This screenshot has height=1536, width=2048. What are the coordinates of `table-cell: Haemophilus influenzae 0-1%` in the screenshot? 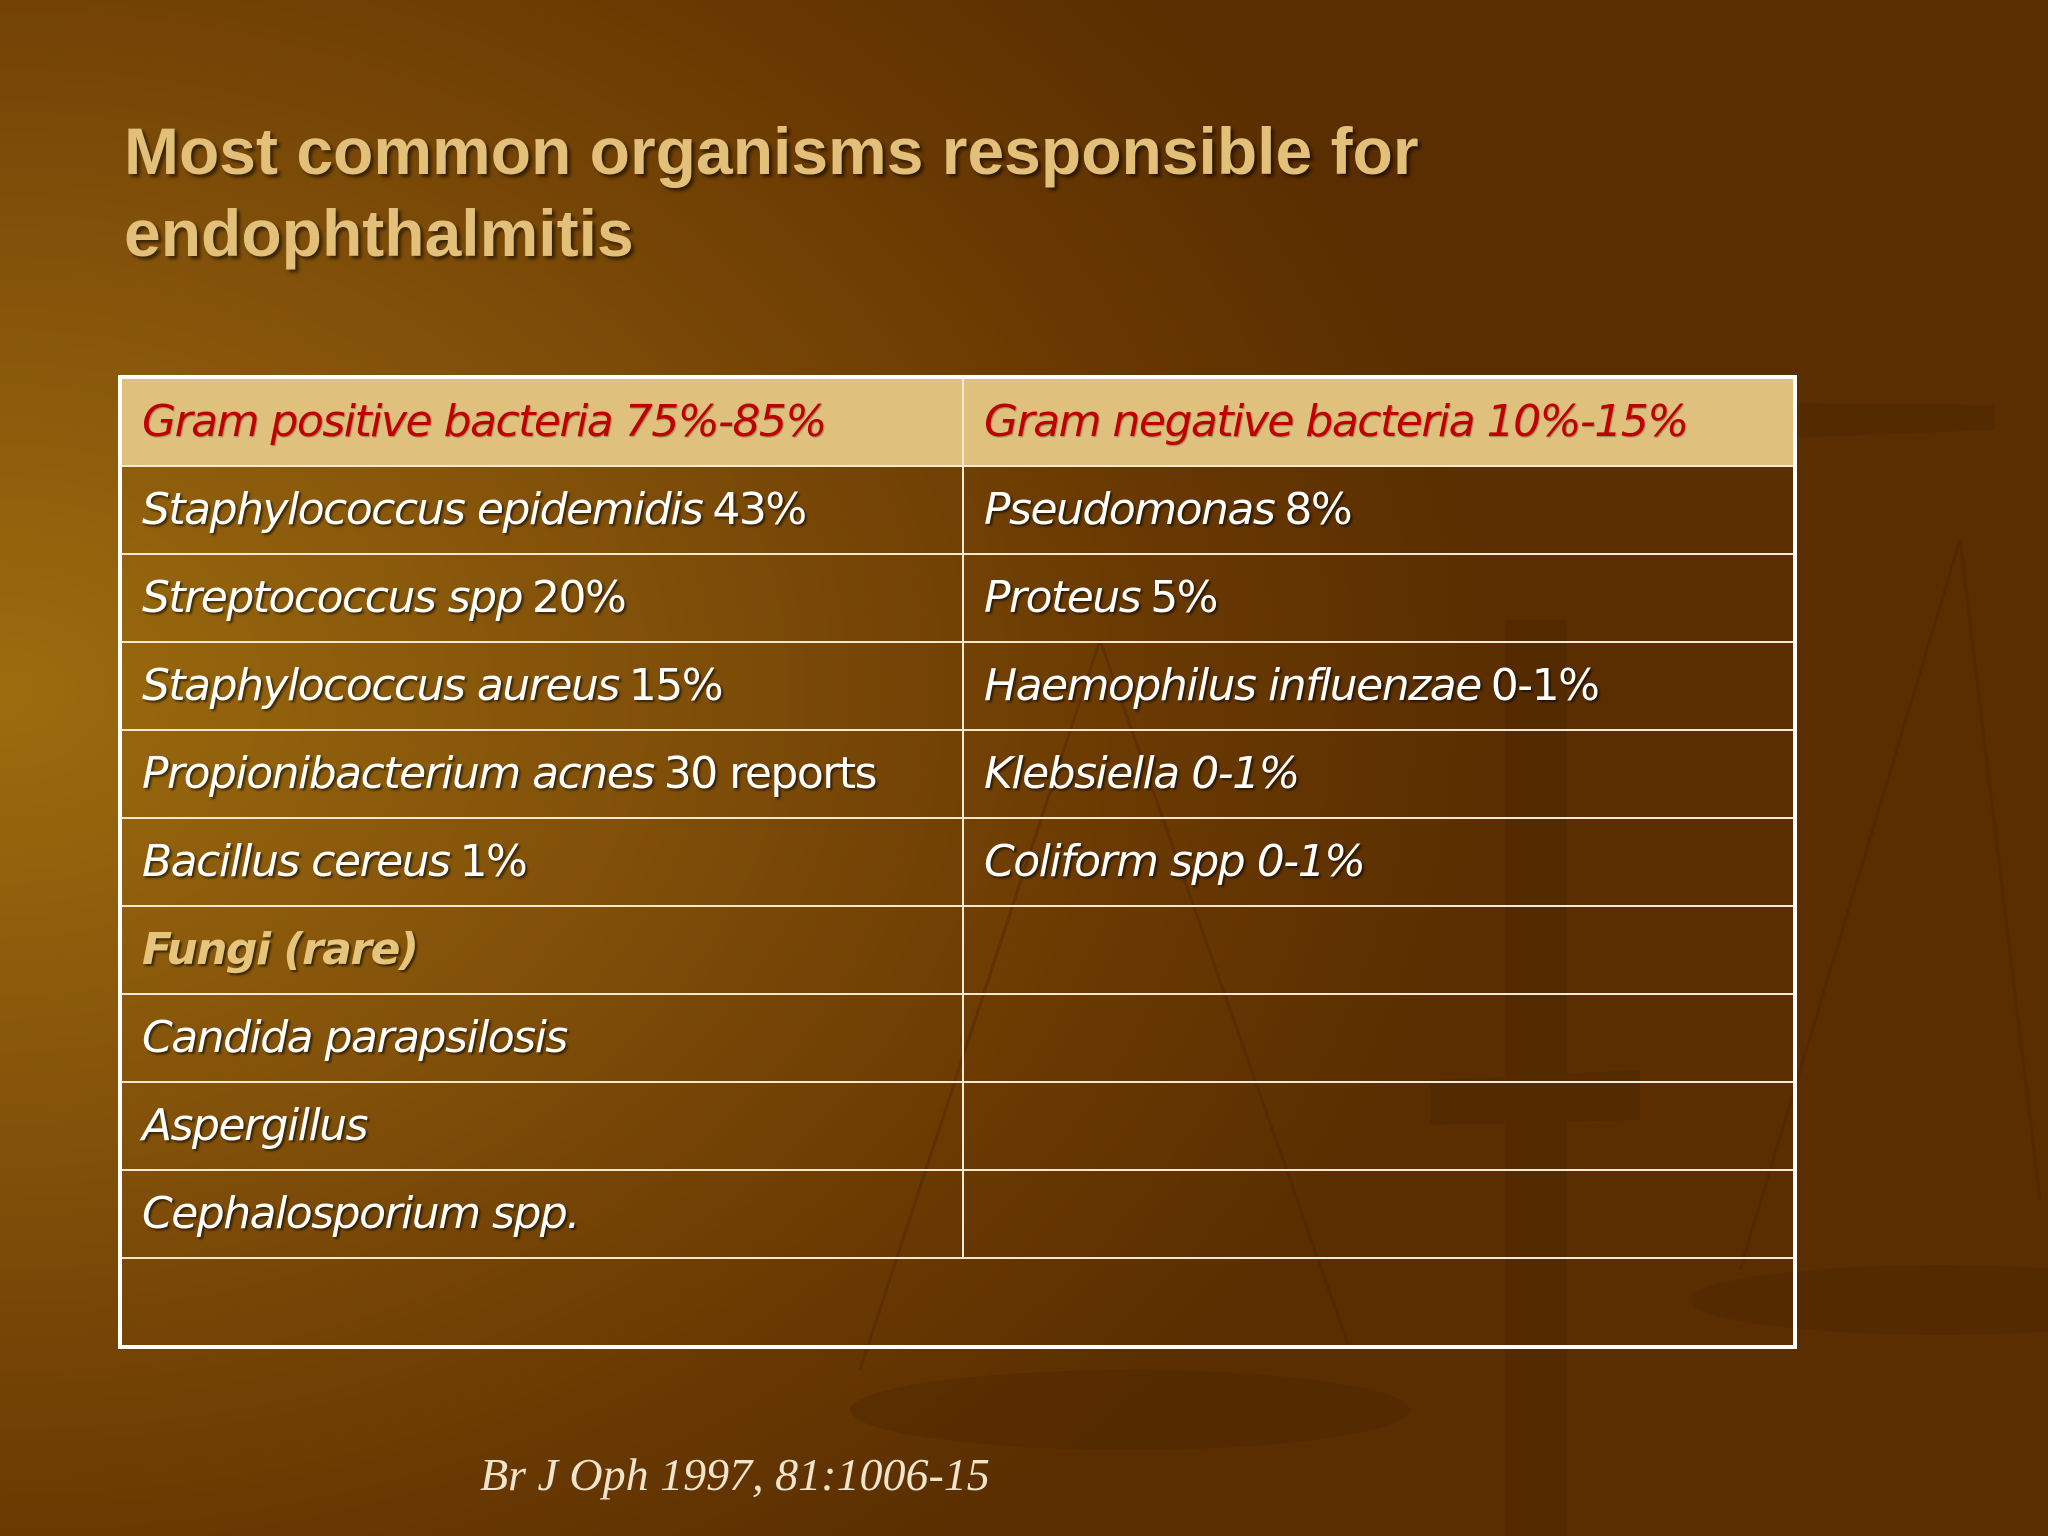 It's located at (1379, 686).